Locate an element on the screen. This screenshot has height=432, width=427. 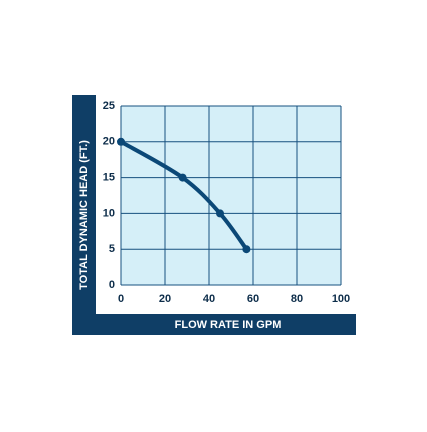
x-tick-label: 80 is located at coordinates (297, 299).